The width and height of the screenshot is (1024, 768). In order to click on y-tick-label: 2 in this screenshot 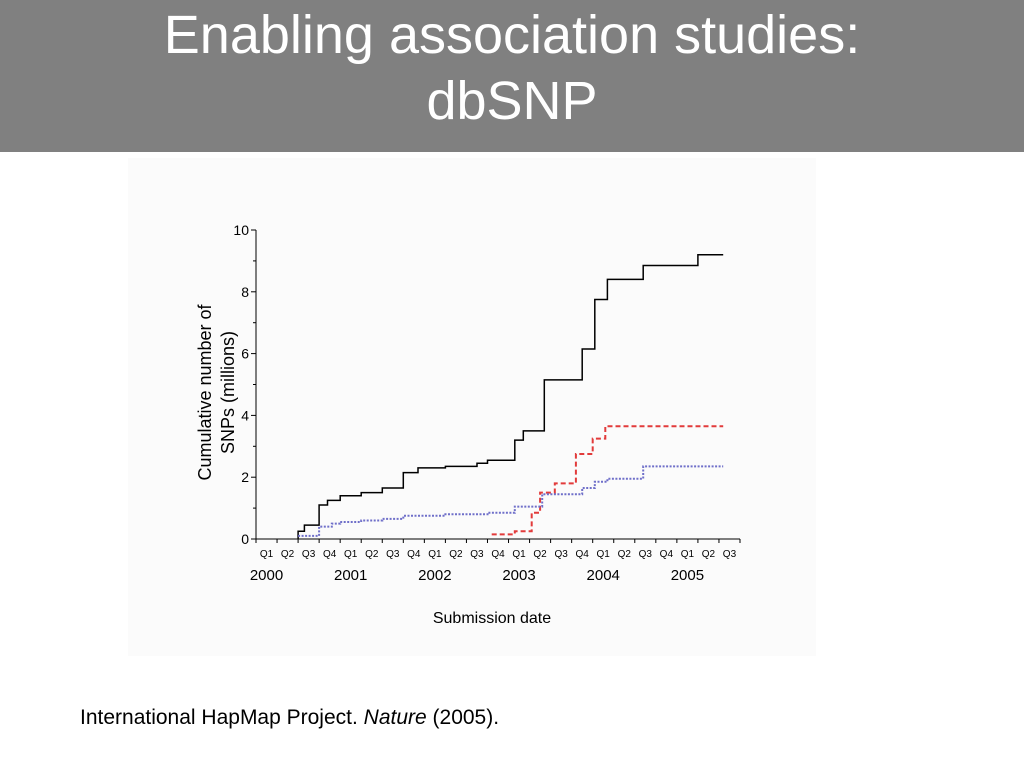, I will do `click(245, 477)`.